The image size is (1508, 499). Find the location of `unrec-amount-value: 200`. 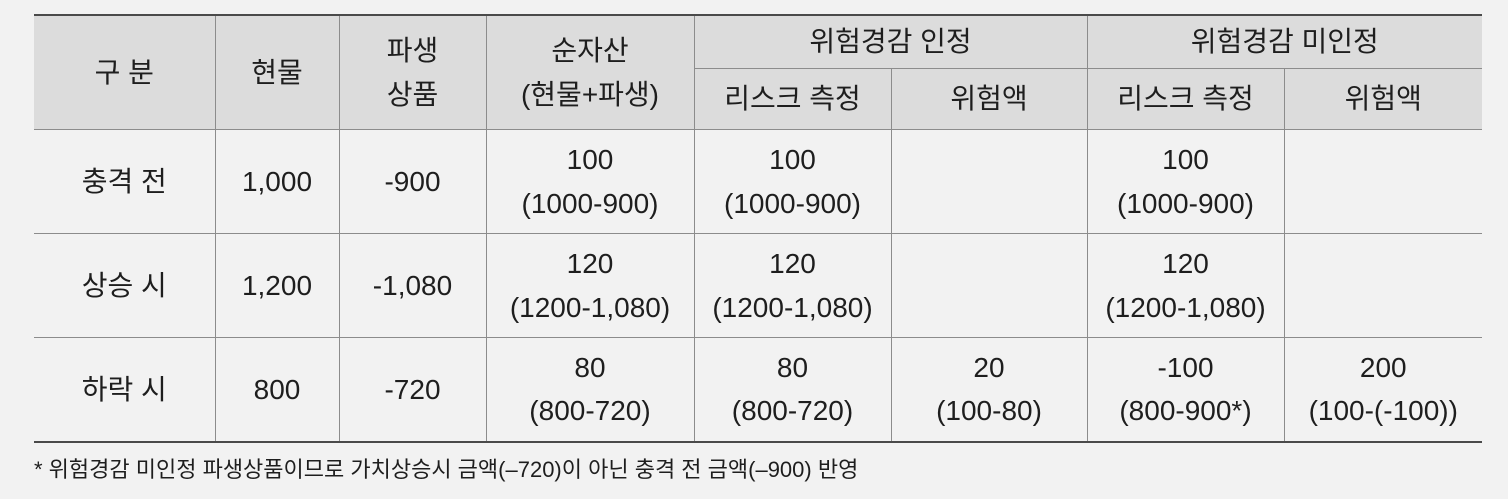

unrec-amount-value: 200 is located at coordinates (1383, 367).